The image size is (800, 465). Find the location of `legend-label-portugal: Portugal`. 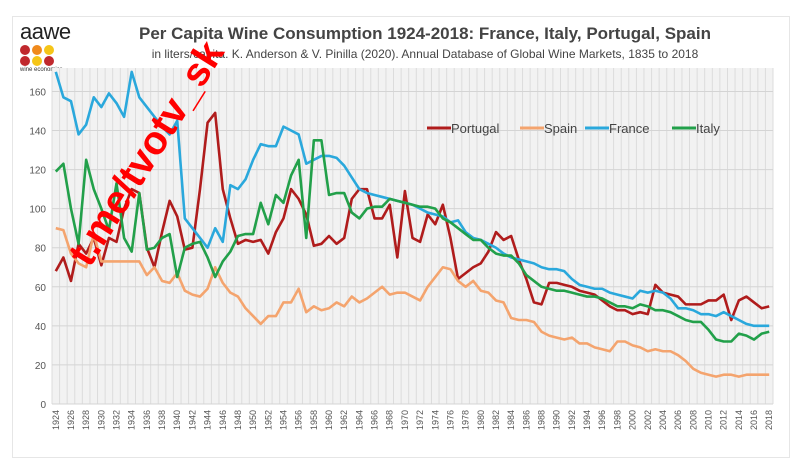

legend-label-portugal: Portugal is located at coordinates (475, 128).